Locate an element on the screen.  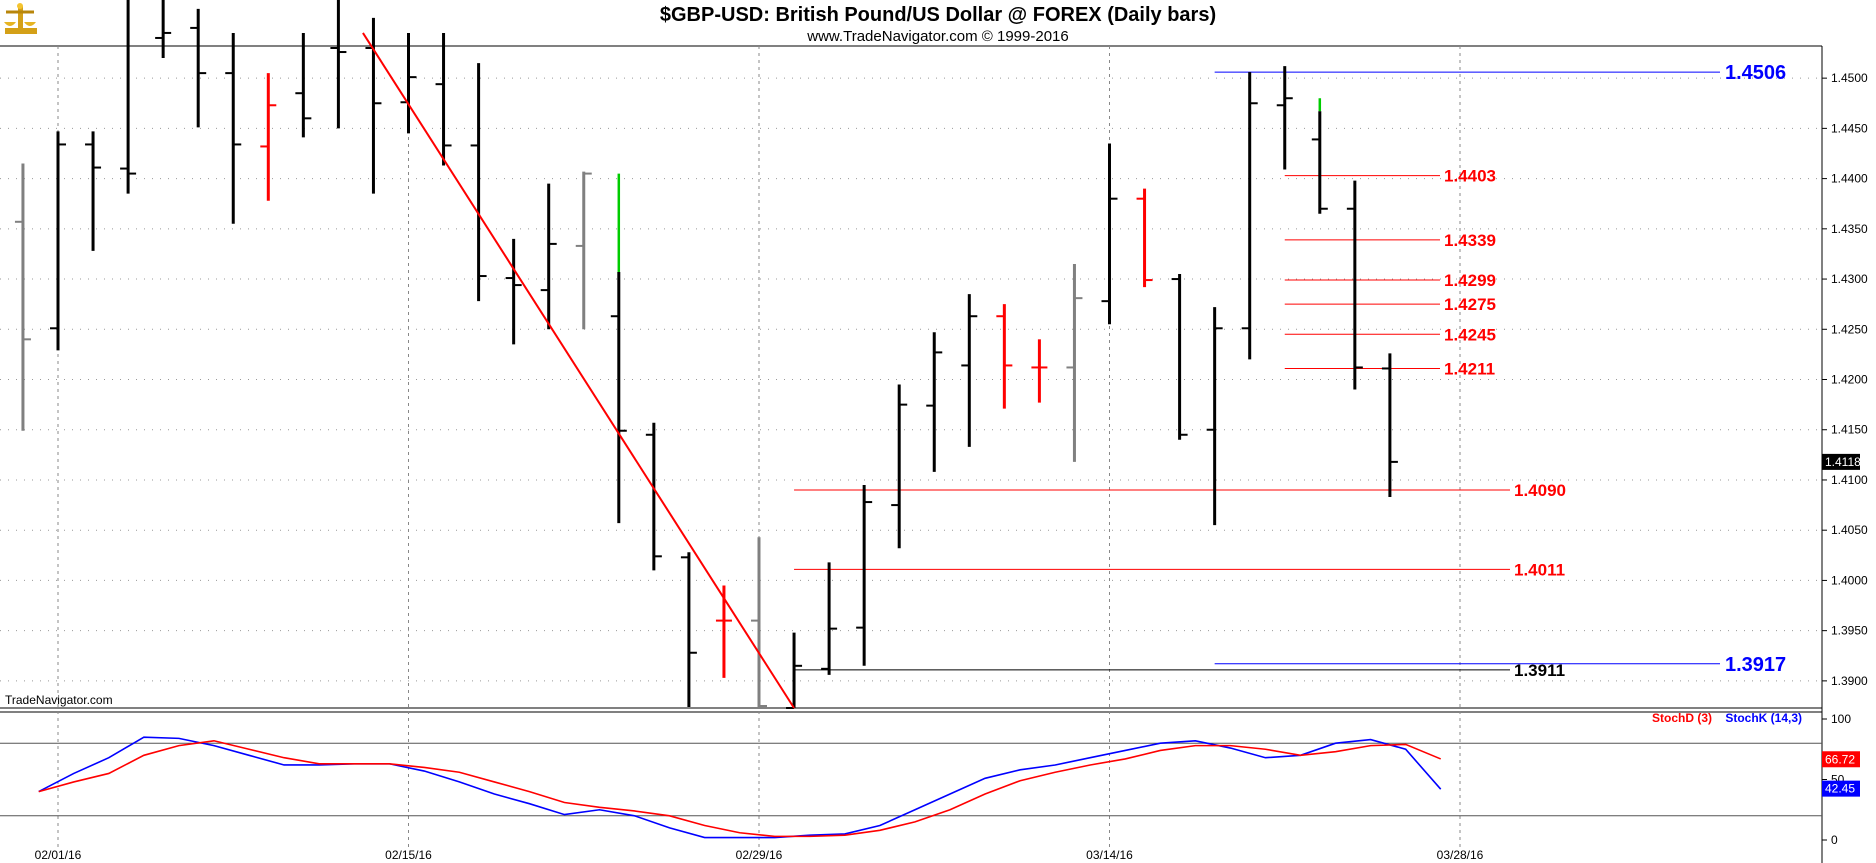
last-value-tags: 1.4118 66.72 42.45 is located at coordinates (1841, 625).